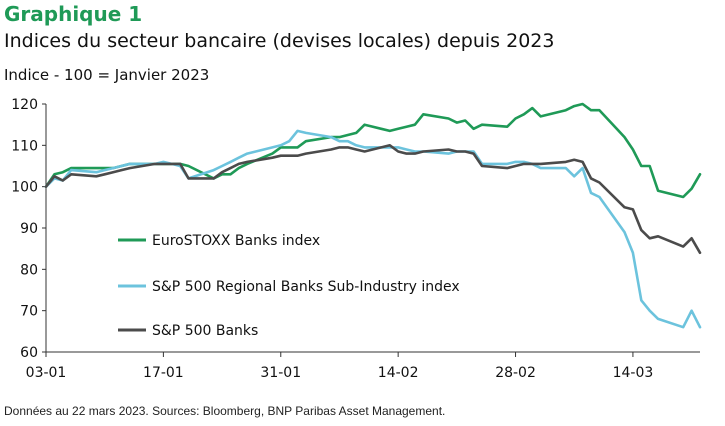 The width and height of the screenshot is (725, 426). I want to click on chart-title: Graphique 1, so click(73, 14).